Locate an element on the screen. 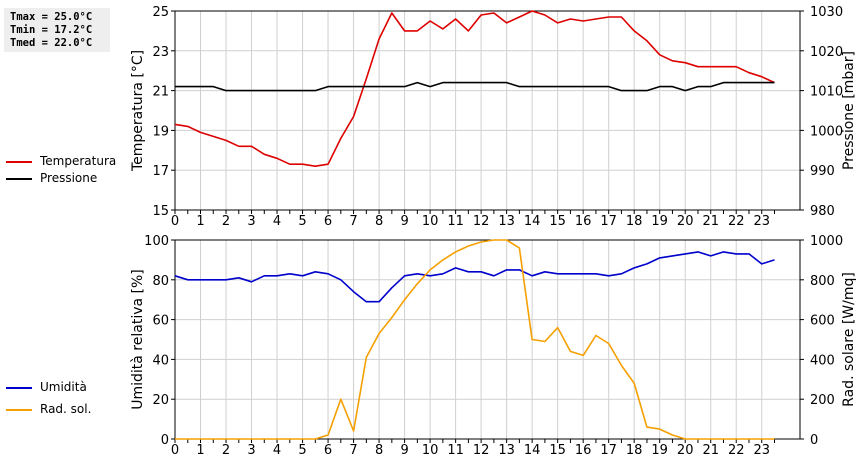  y2-axis-label: Rad. solare [W/mq] is located at coordinates (849, 339).